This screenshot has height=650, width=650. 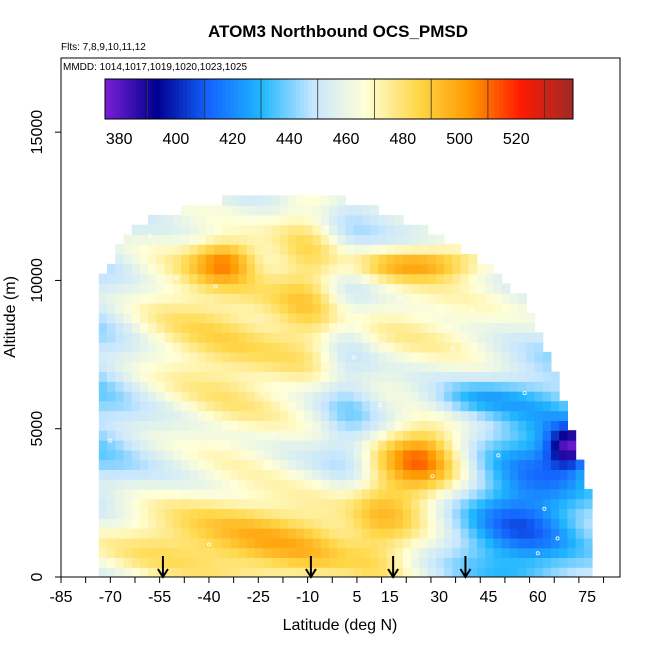 I want to click on x-tick-label: 15, so click(x=390, y=597).